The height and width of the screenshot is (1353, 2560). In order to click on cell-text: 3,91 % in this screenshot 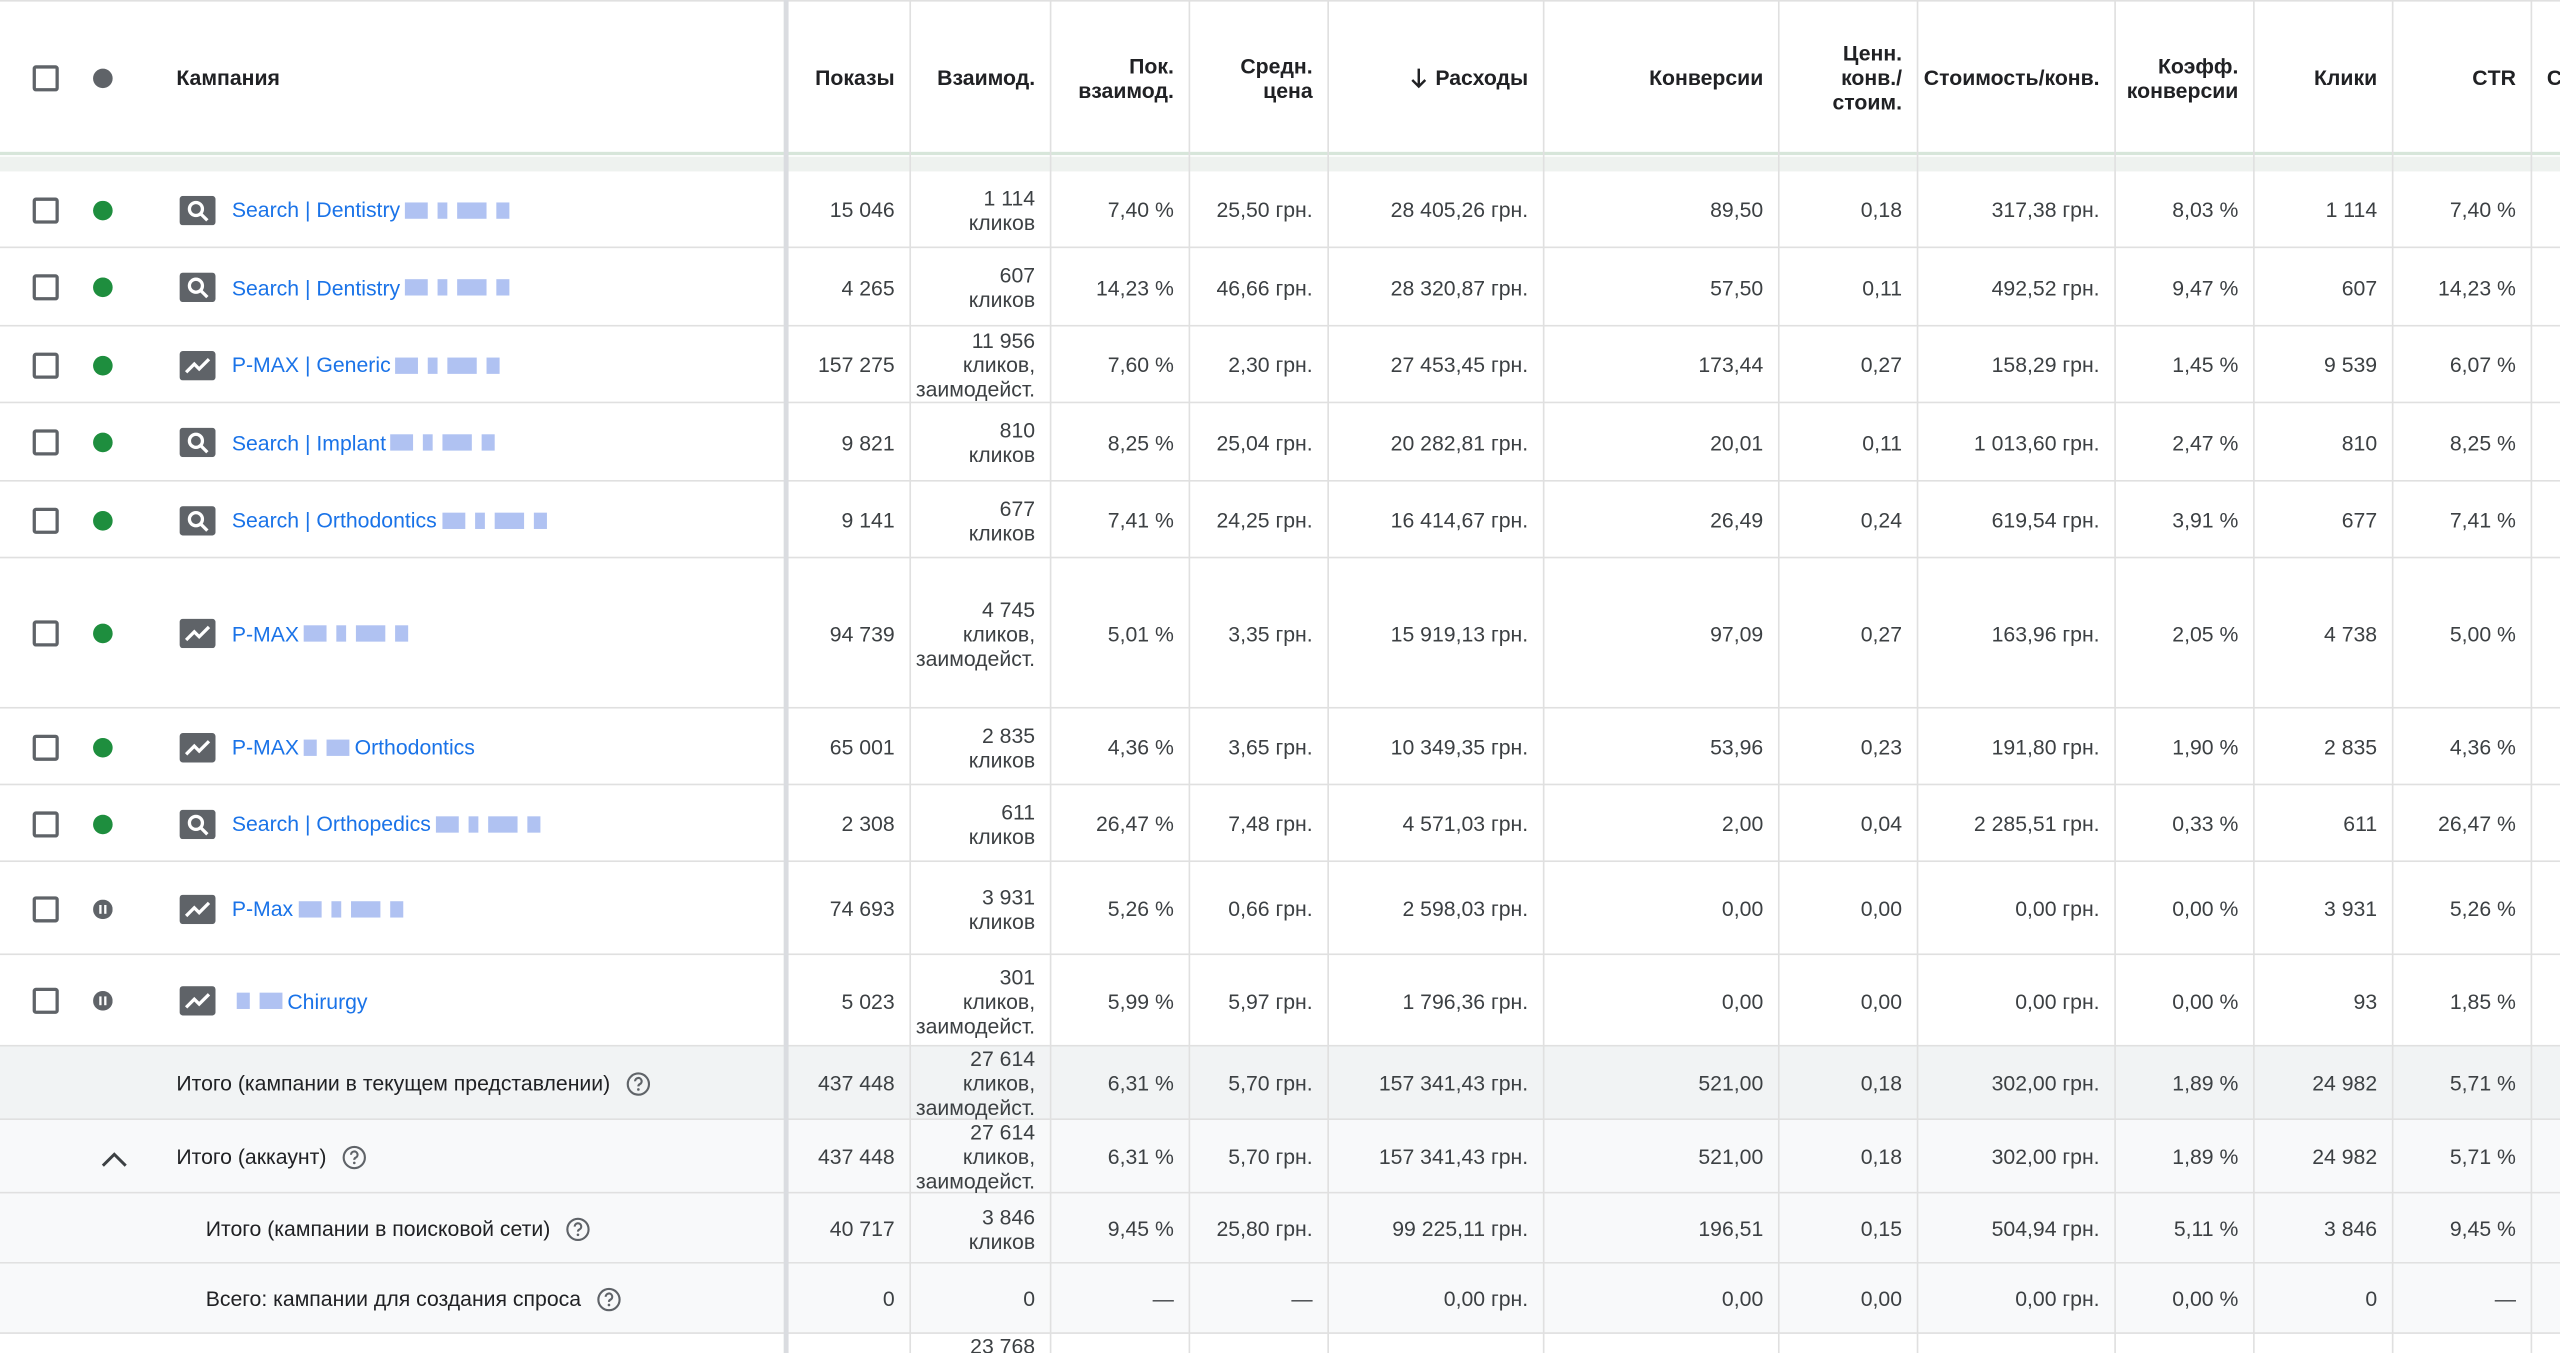, I will do `click(2205, 520)`.